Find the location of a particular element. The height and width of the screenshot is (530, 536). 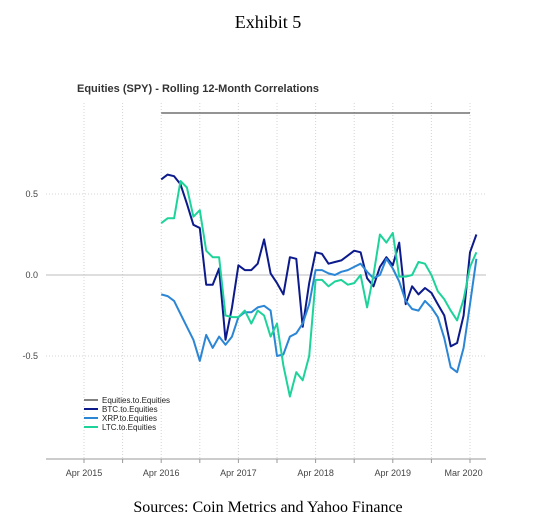

legend-label: XRP.to.Equities is located at coordinates (129, 418).